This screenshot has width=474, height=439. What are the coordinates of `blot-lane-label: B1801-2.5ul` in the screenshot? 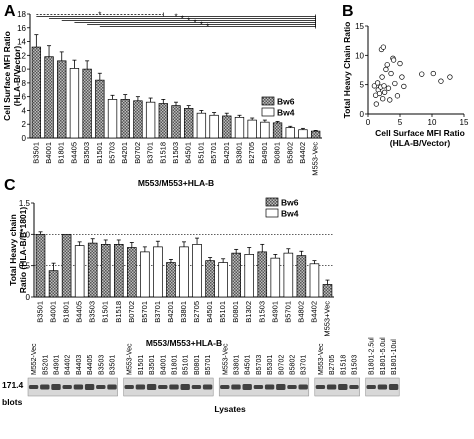 It's located at (372, 356).